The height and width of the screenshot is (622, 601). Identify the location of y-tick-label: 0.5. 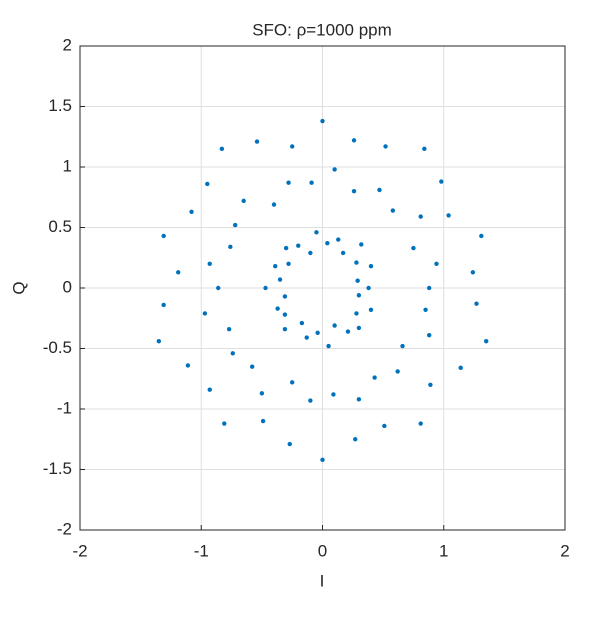
(60, 226).